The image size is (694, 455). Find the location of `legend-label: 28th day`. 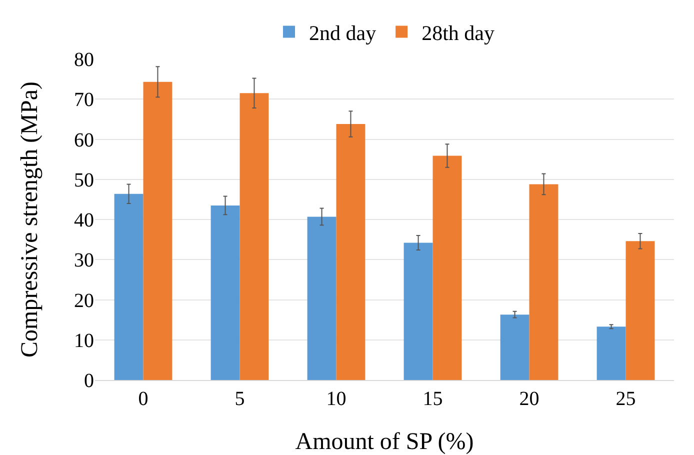

legend-label: 28th day is located at coordinates (458, 32).